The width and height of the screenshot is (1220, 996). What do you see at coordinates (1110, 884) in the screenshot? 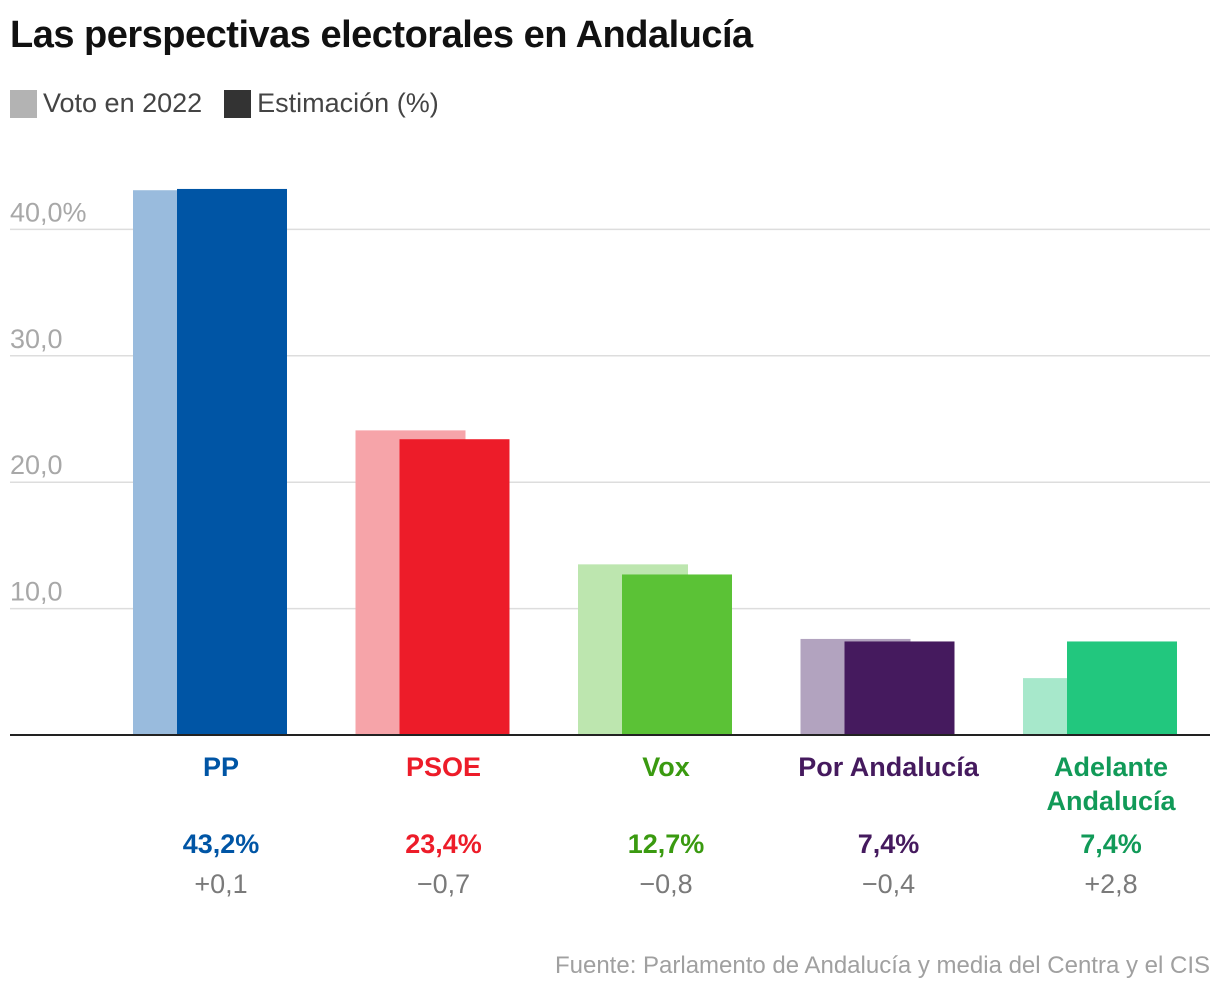
I see `change-label-4: +2,8` at bounding box center [1110, 884].